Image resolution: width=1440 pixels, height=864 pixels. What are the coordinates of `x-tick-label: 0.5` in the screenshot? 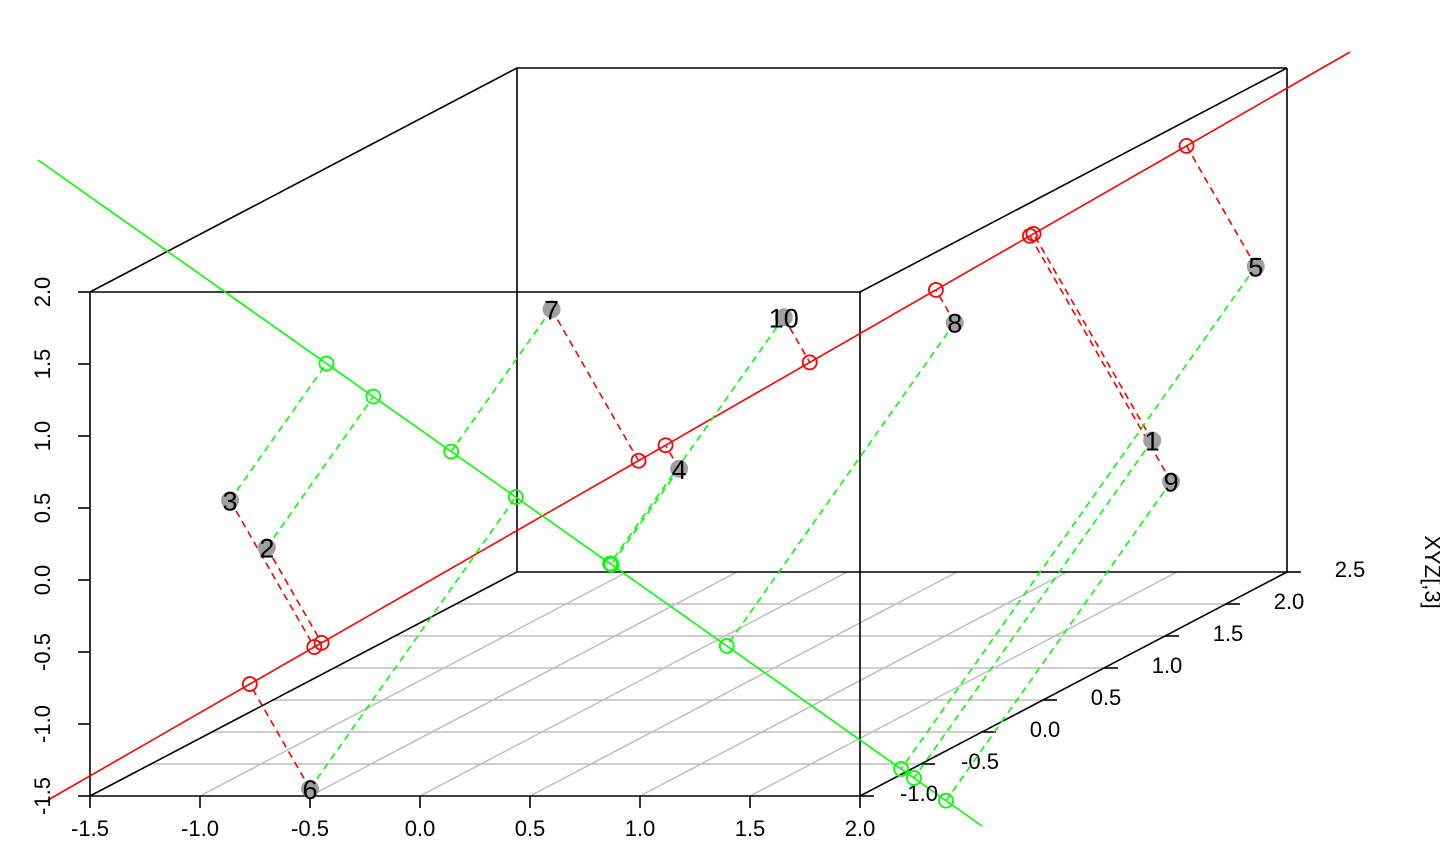 It's located at (530, 828).